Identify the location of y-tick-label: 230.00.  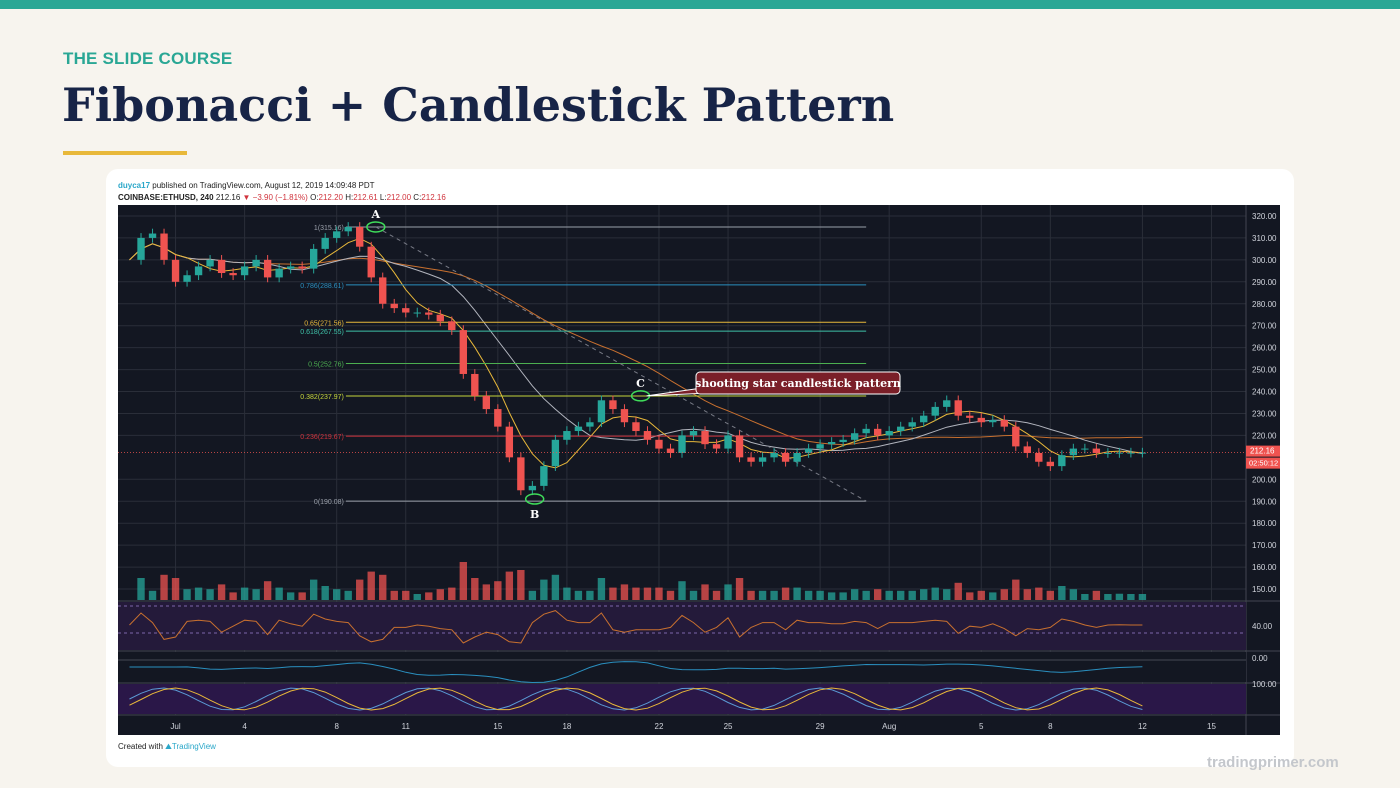
(1264, 413).